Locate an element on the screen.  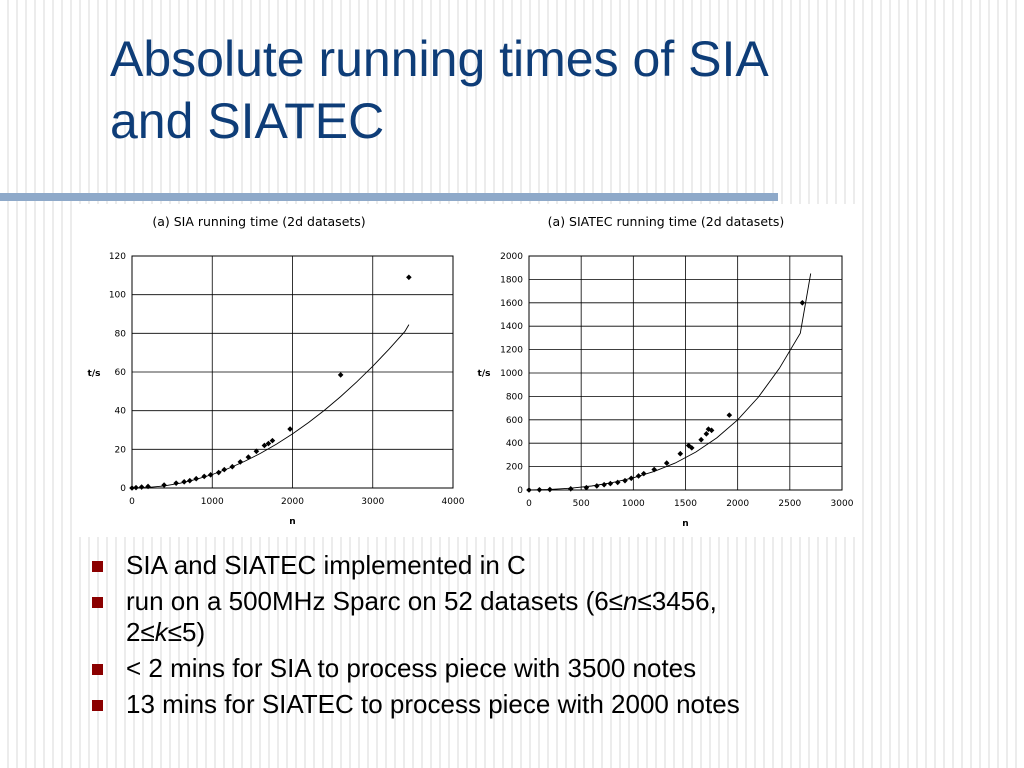
x-tick-label: 500 is located at coordinates (581, 504).